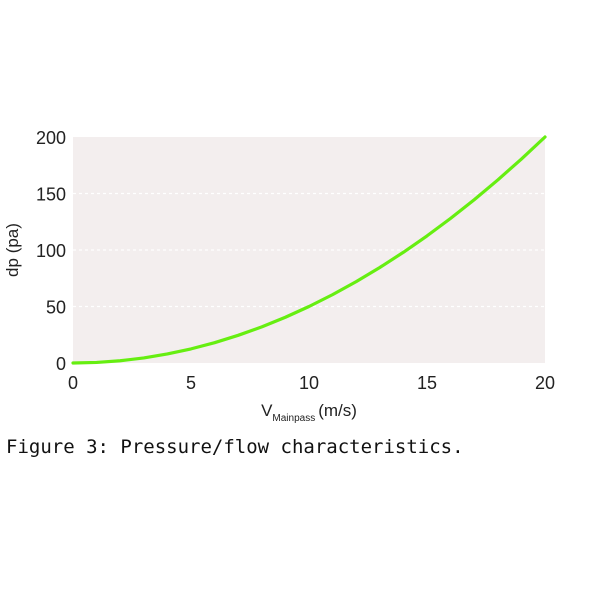  Describe the element at coordinates (12, 250) in the screenshot. I see `y-axis-title: dp (pa)` at that location.